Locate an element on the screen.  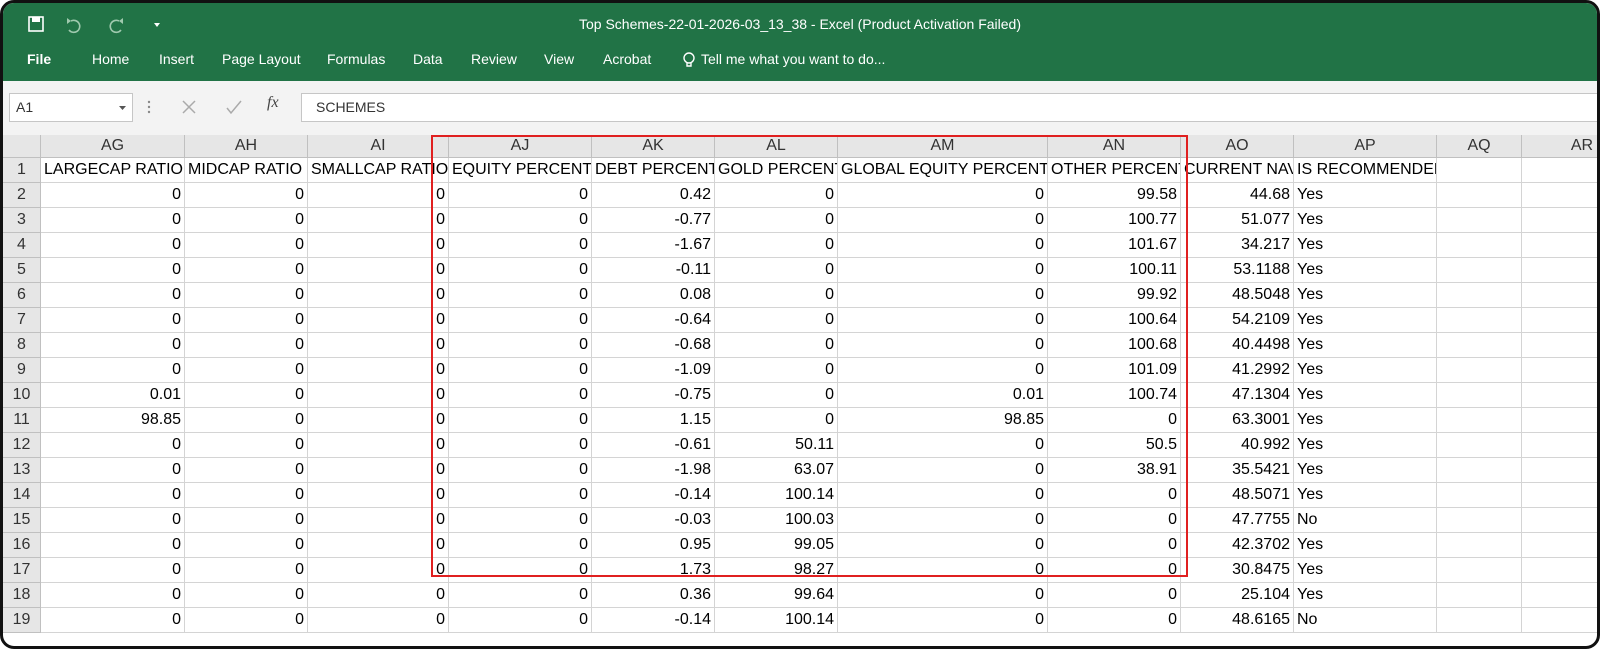
cell: 48.5048 is located at coordinates (1237, 295).